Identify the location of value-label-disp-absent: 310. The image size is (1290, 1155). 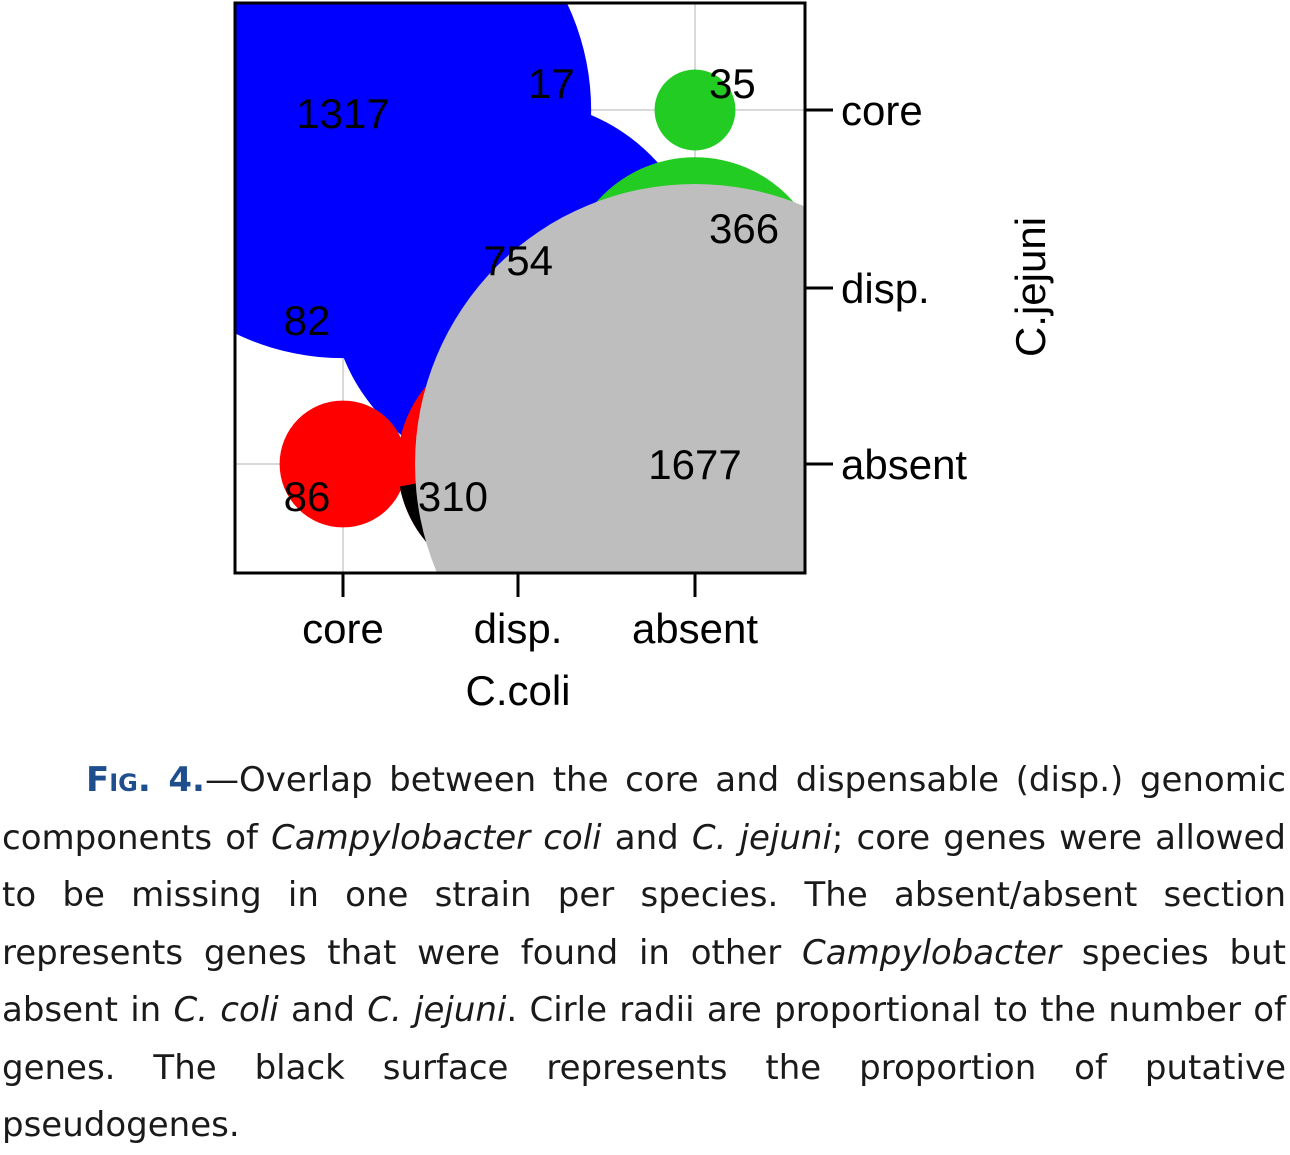
(453, 496).